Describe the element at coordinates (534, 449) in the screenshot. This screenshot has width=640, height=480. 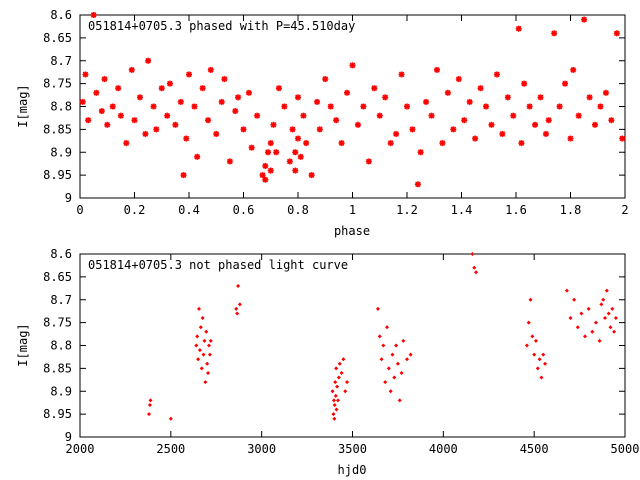
I see `unphased-x-tick-label: 4500` at that location.